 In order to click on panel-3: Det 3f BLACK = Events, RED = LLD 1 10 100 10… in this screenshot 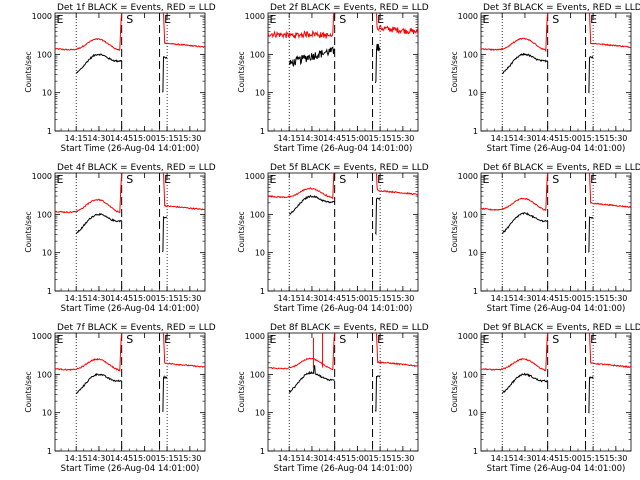, I will do `click(545, 78)`.